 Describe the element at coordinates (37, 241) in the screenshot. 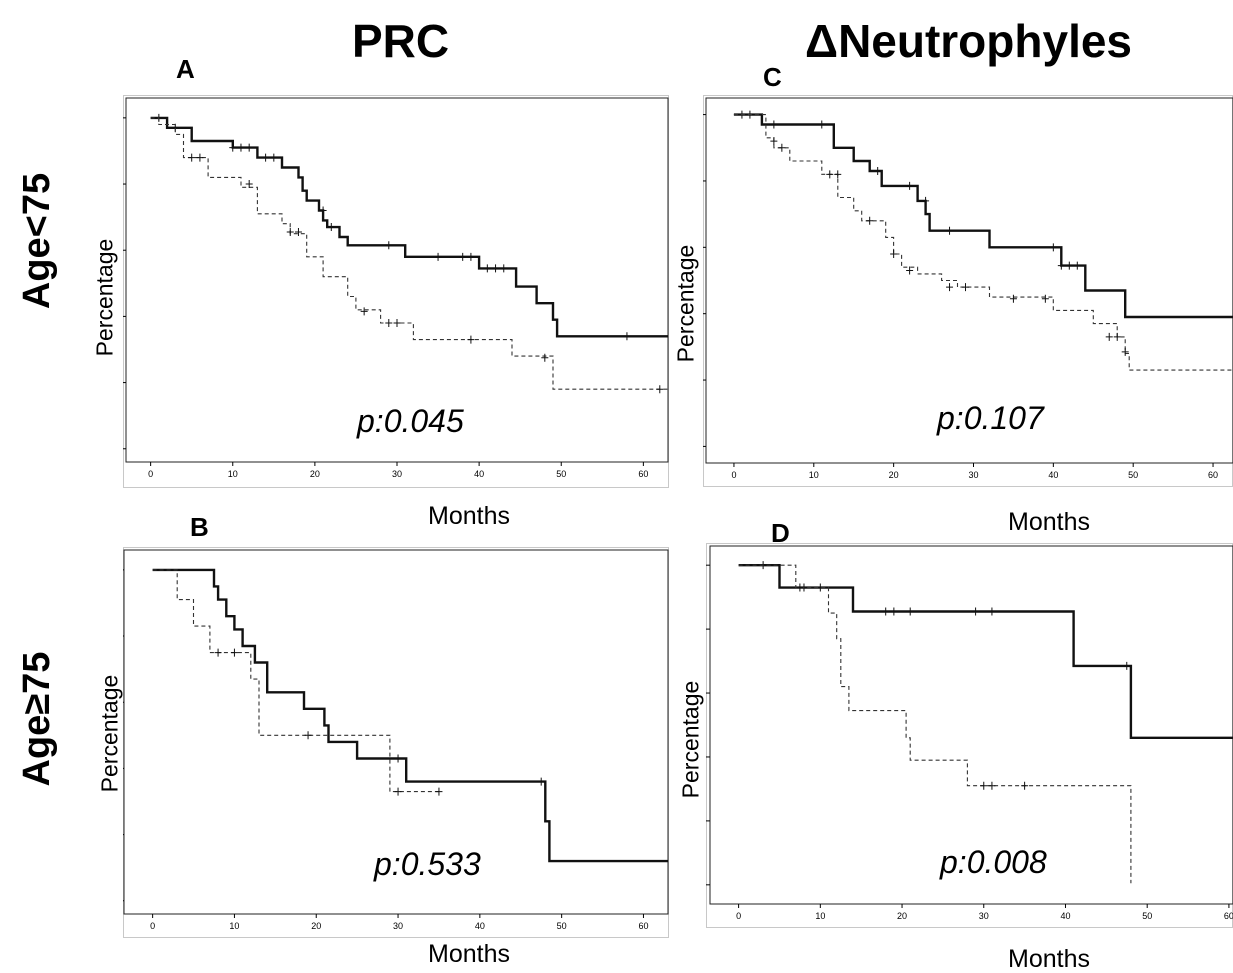

I see `row-title-age-under-75: Age<75` at that location.